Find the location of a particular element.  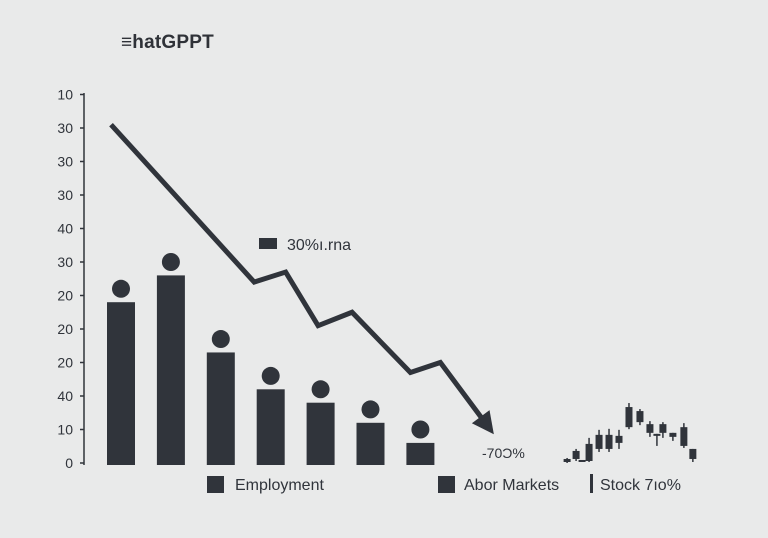

y-tick-label: 0 is located at coordinates (69, 463).